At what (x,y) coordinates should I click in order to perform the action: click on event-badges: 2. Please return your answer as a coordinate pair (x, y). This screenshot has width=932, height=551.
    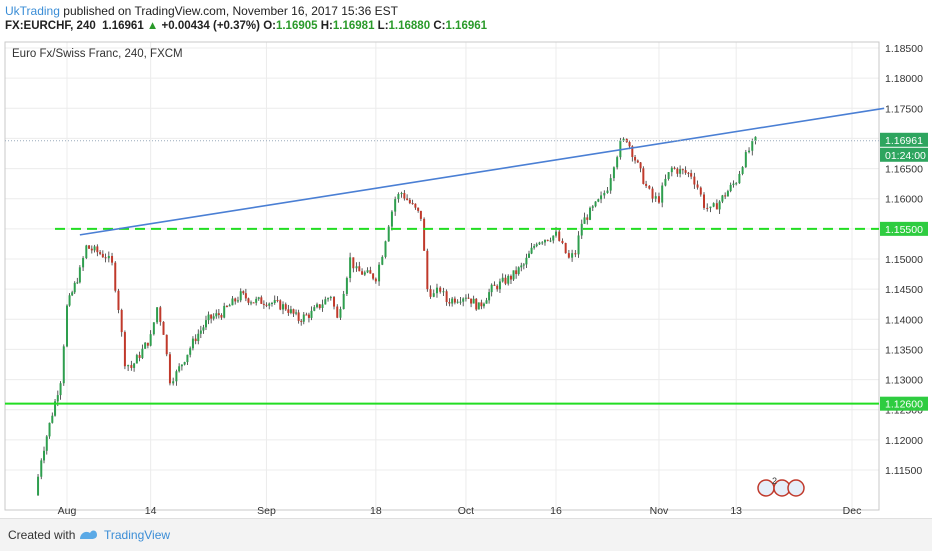
    Looking at the image, I should click on (781, 486).